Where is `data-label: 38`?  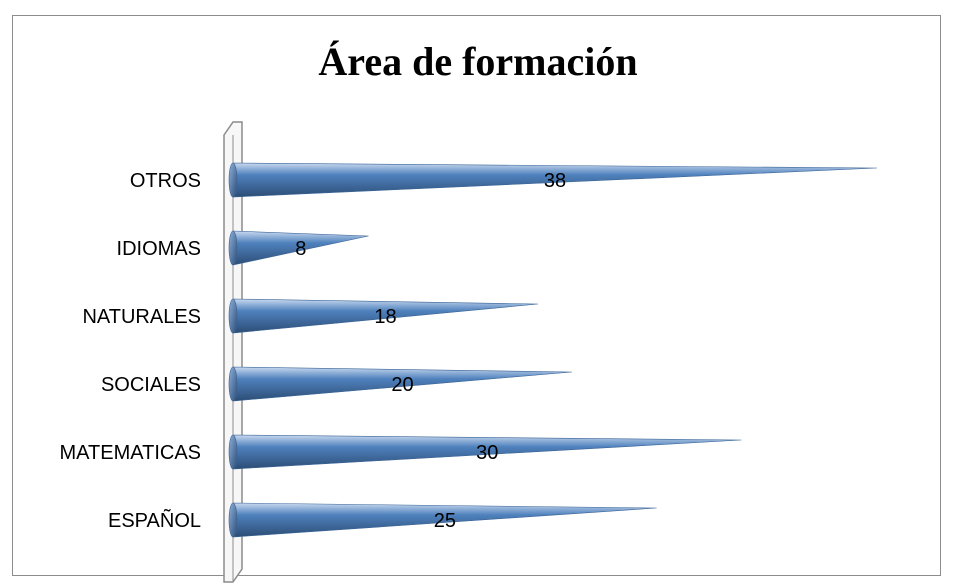
data-label: 38 is located at coordinates (555, 181).